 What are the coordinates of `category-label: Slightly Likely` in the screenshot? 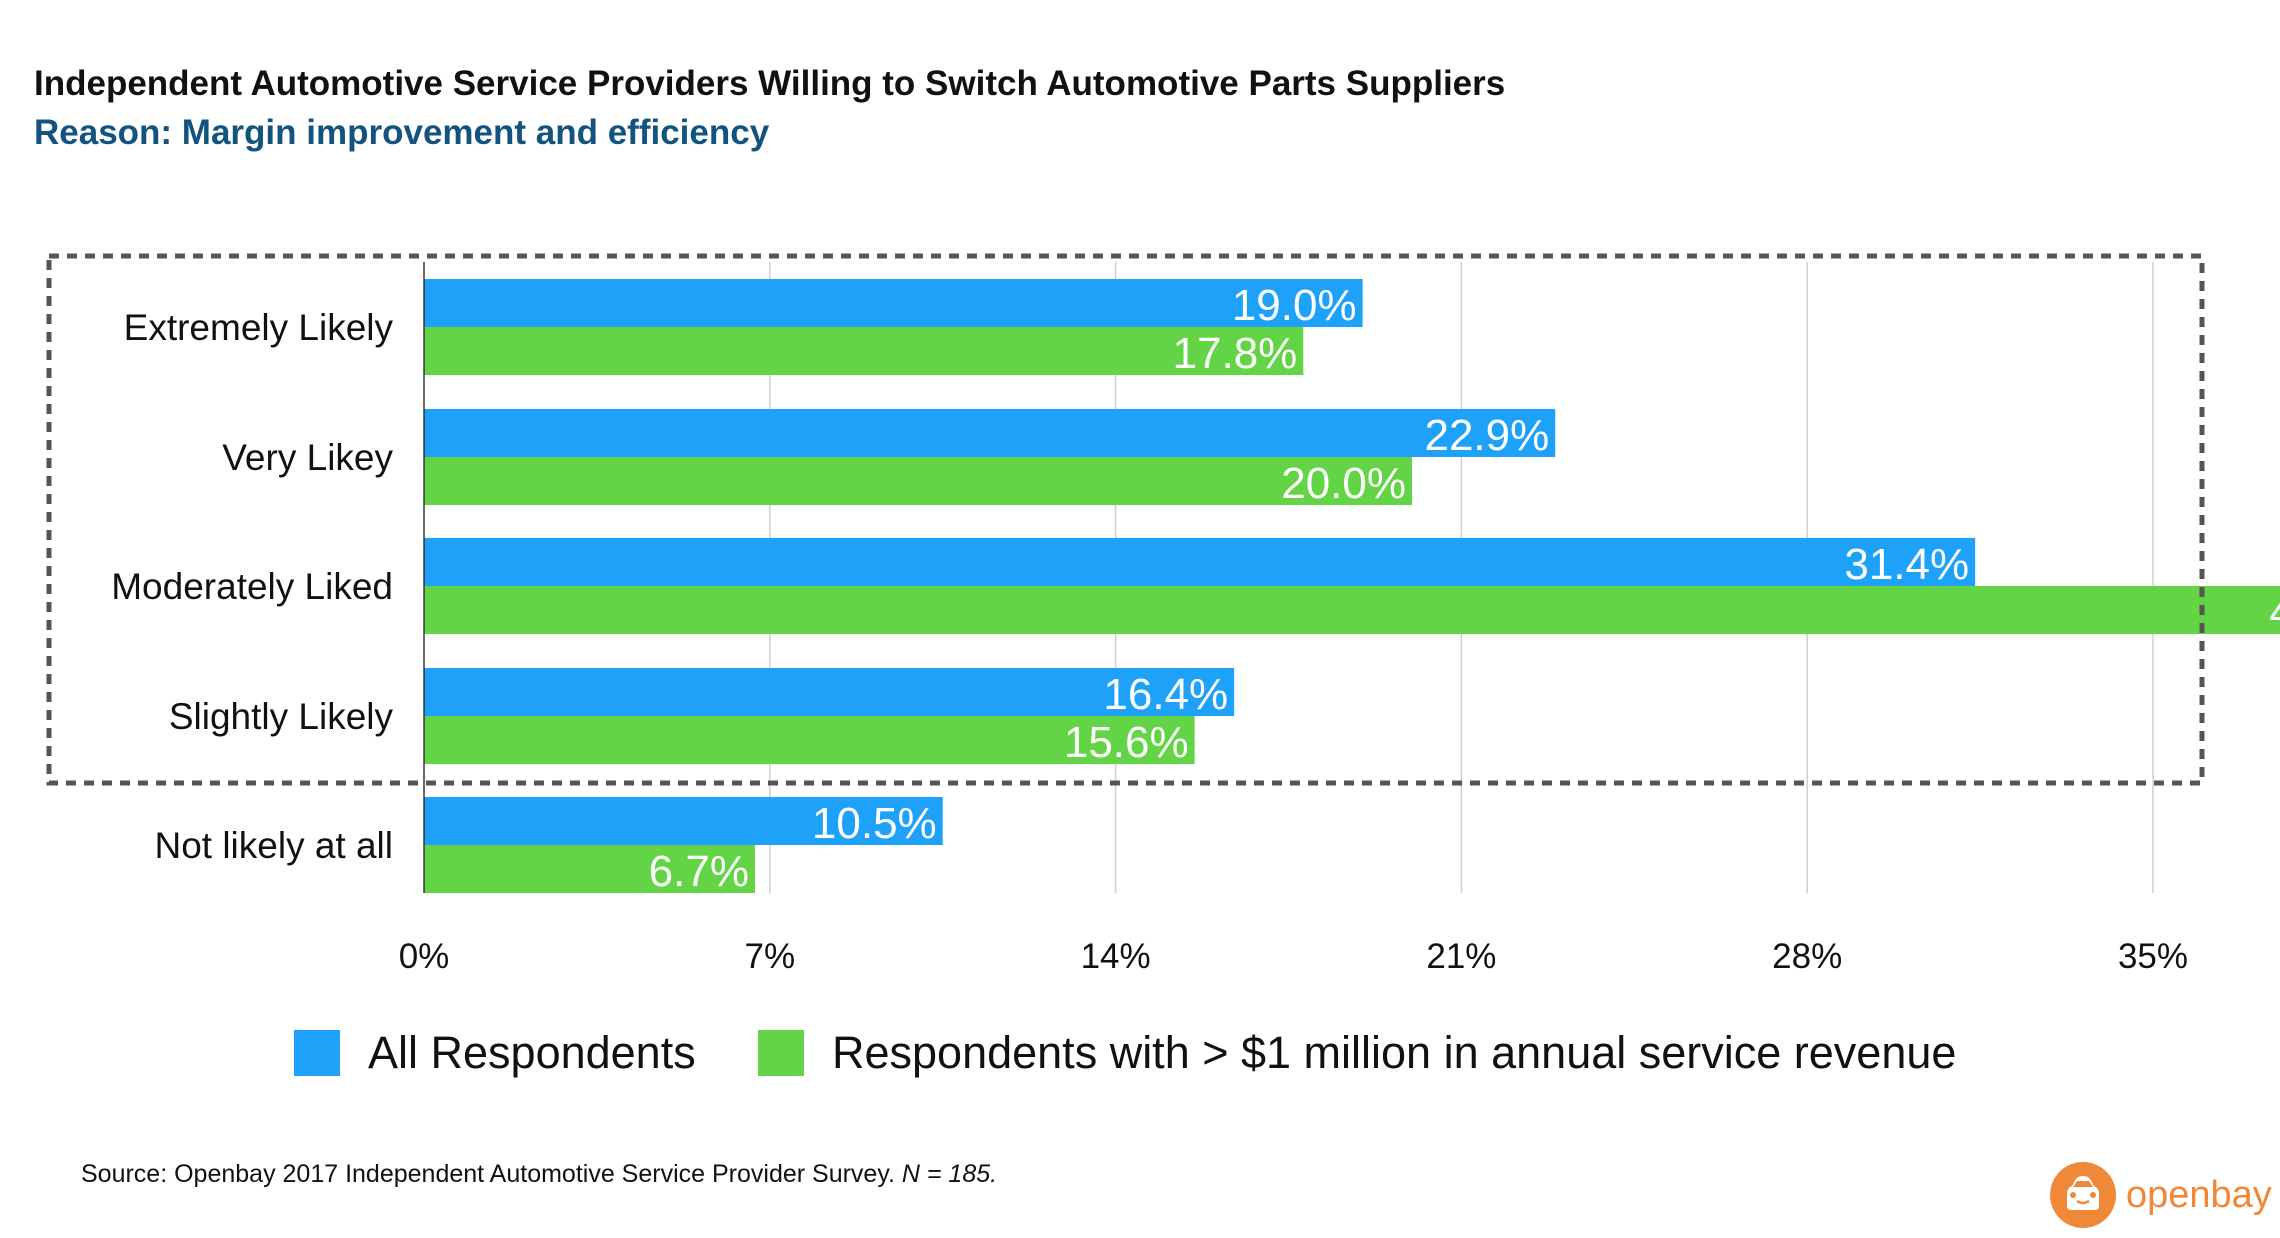 It's located at (281, 716).